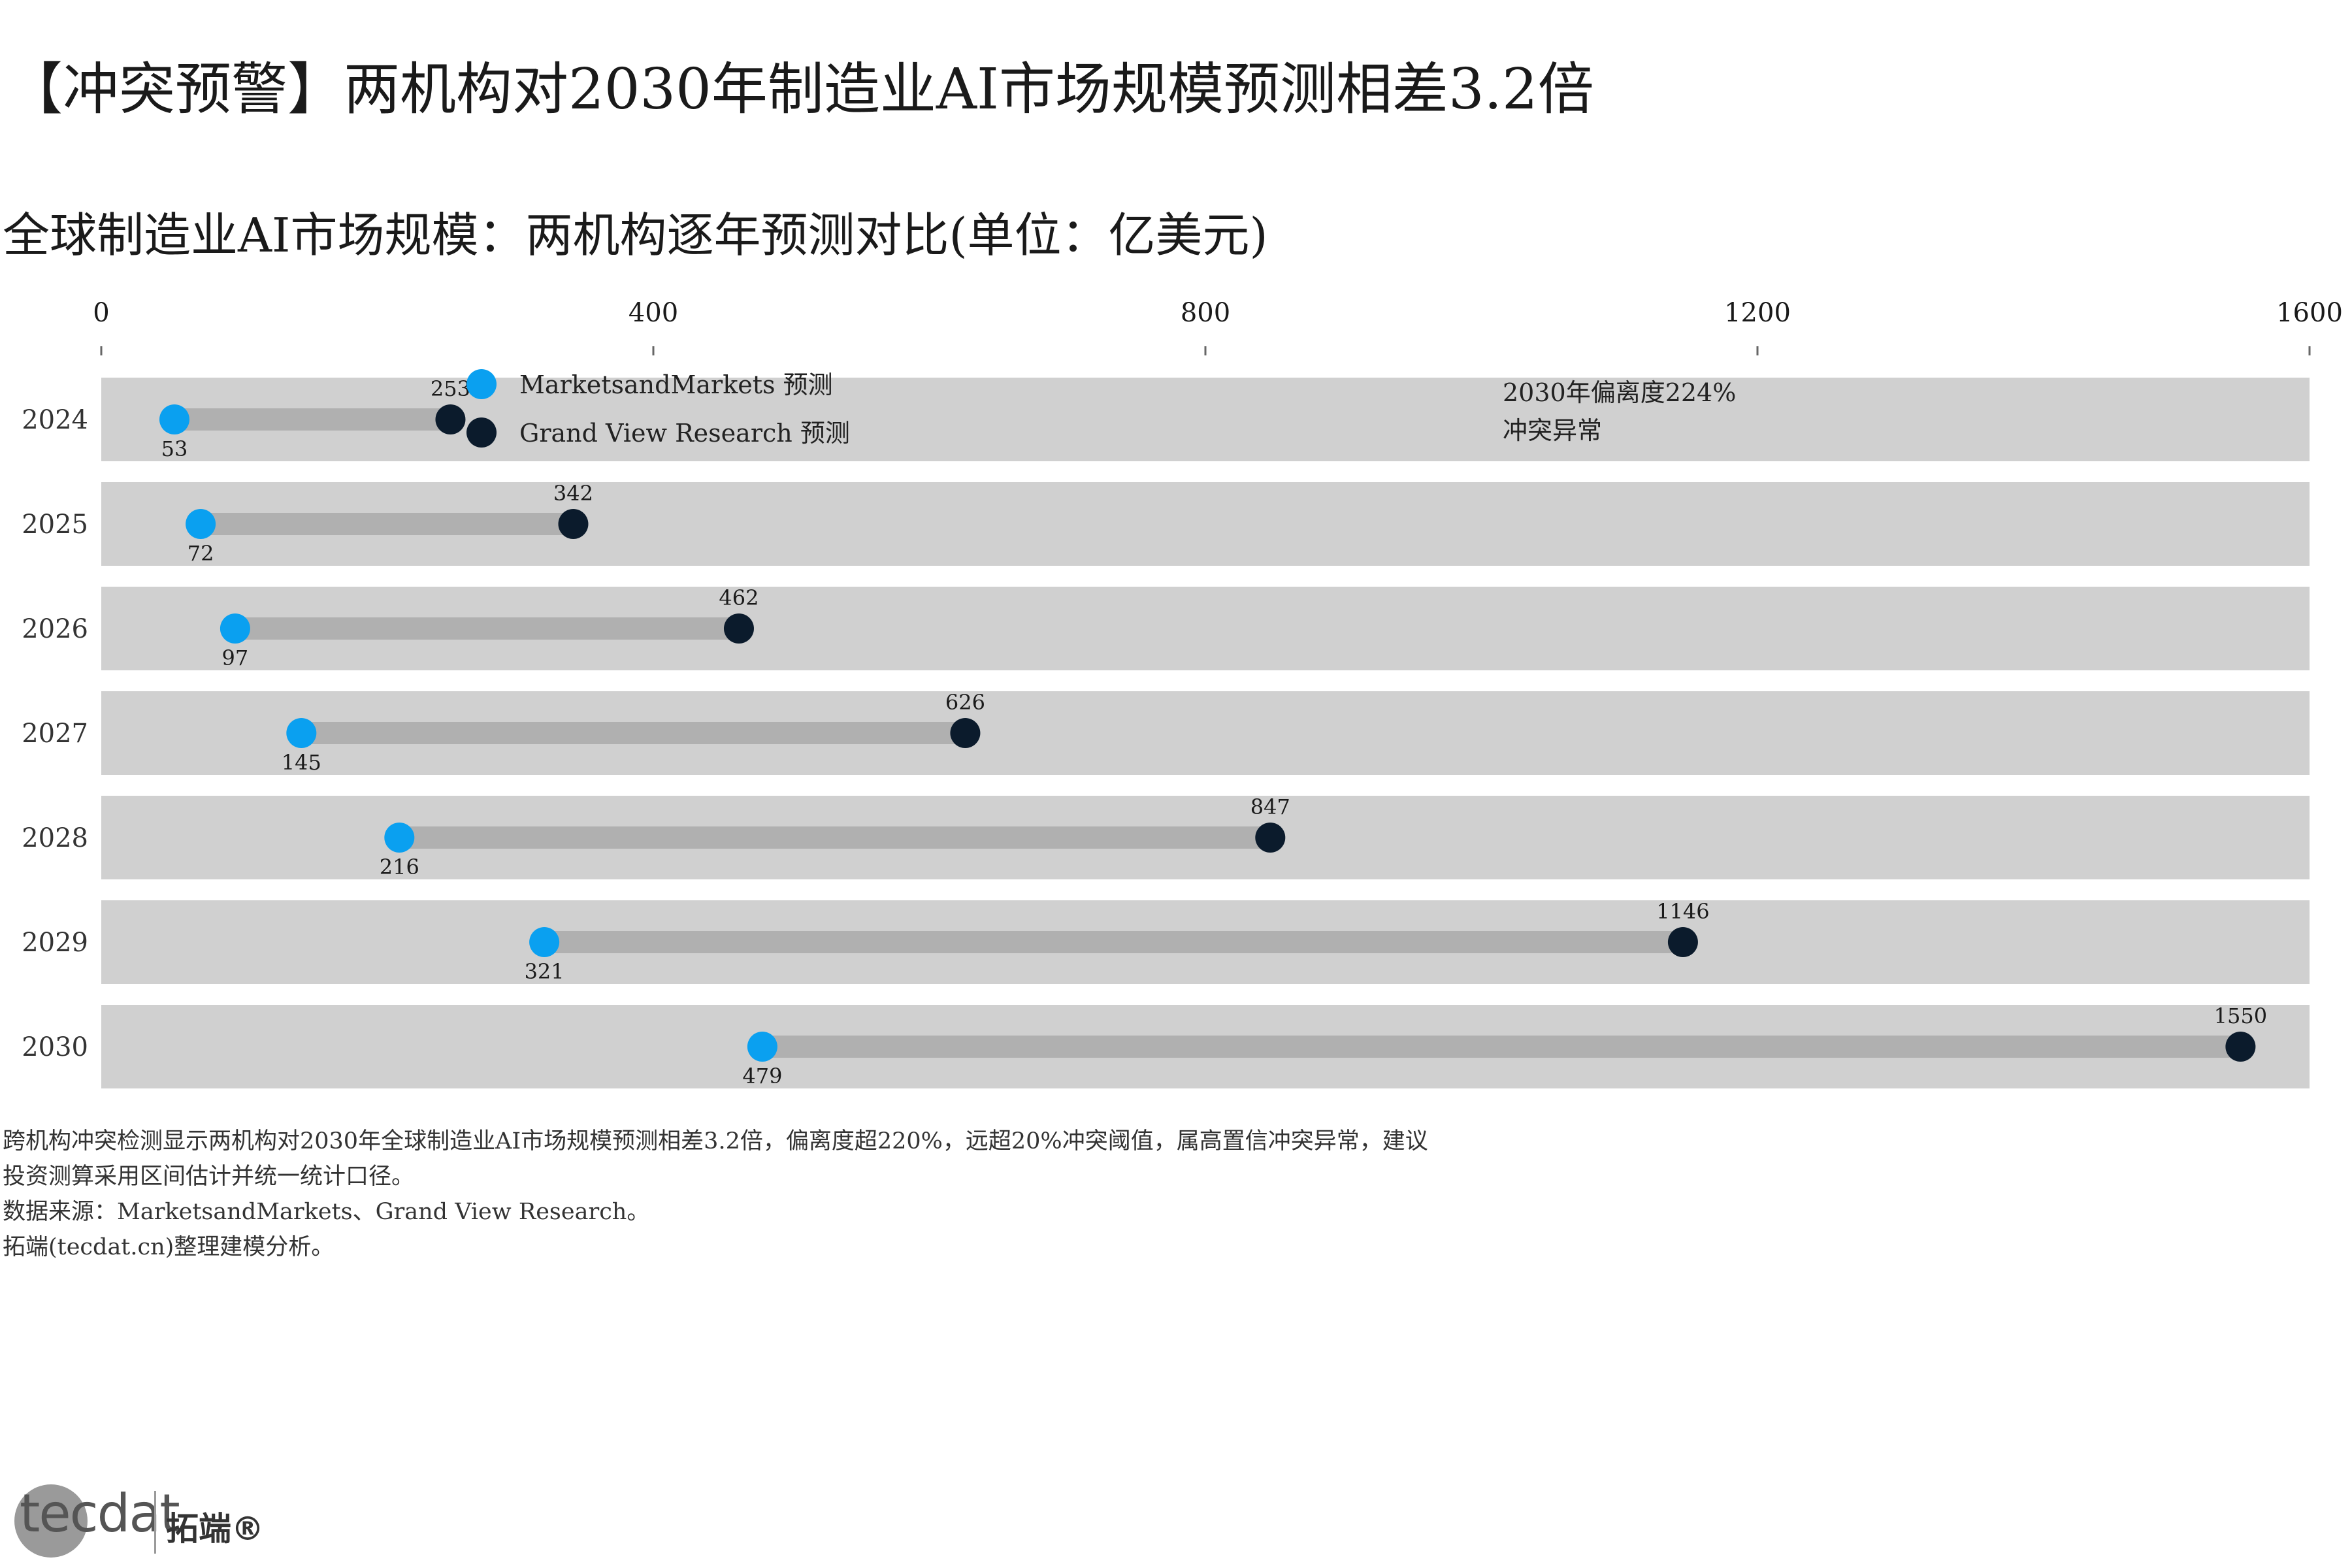 The image size is (2352, 1568). What do you see at coordinates (155, 1522) in the screenshot?
I see `logo-divider` at bounding box center [155, 1522].